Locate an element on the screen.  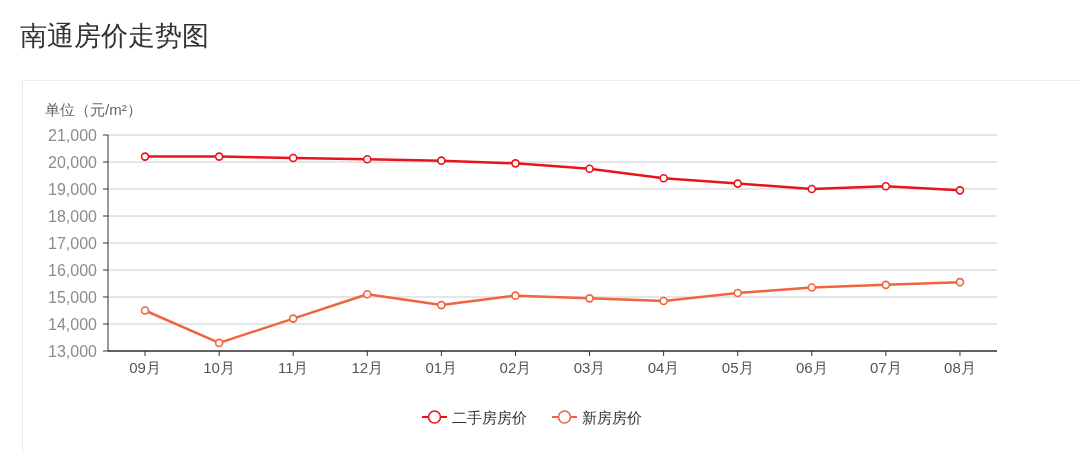
y-tick-label: 21,000 is located at coordinates (73, 135).